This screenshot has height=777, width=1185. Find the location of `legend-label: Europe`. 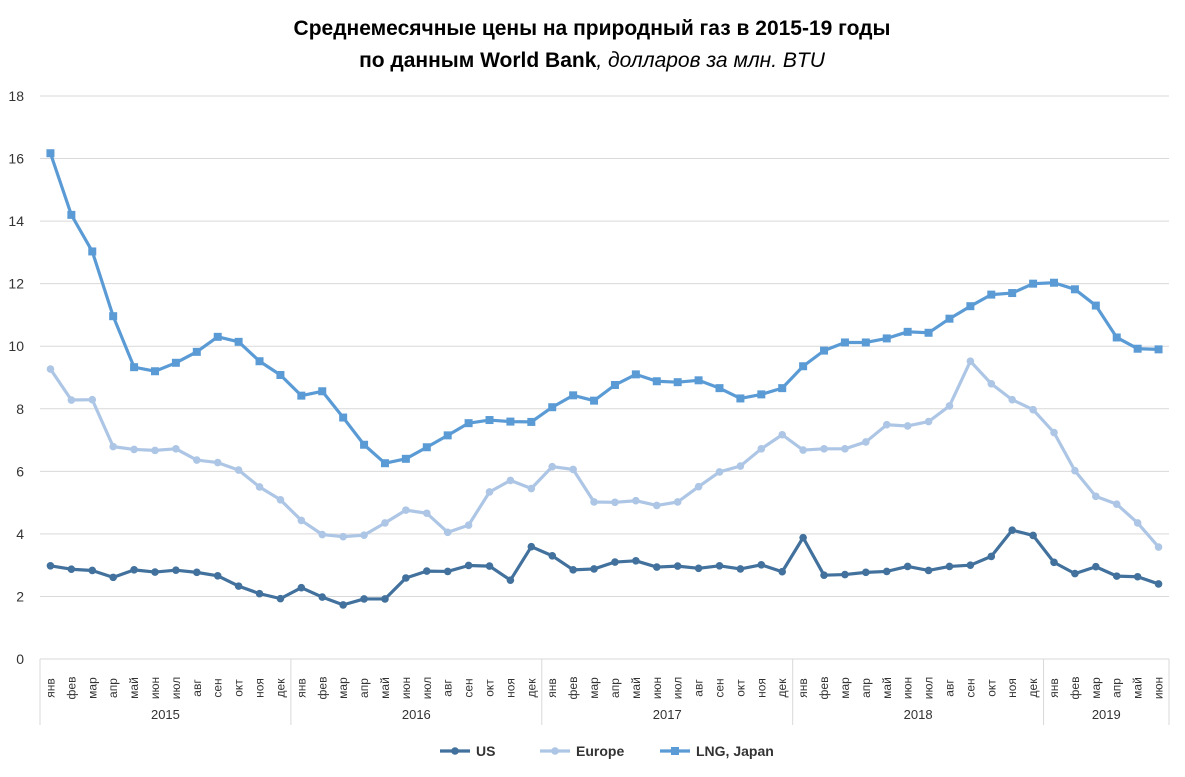

legend-label: Europe is located at coordinates (600, 751).